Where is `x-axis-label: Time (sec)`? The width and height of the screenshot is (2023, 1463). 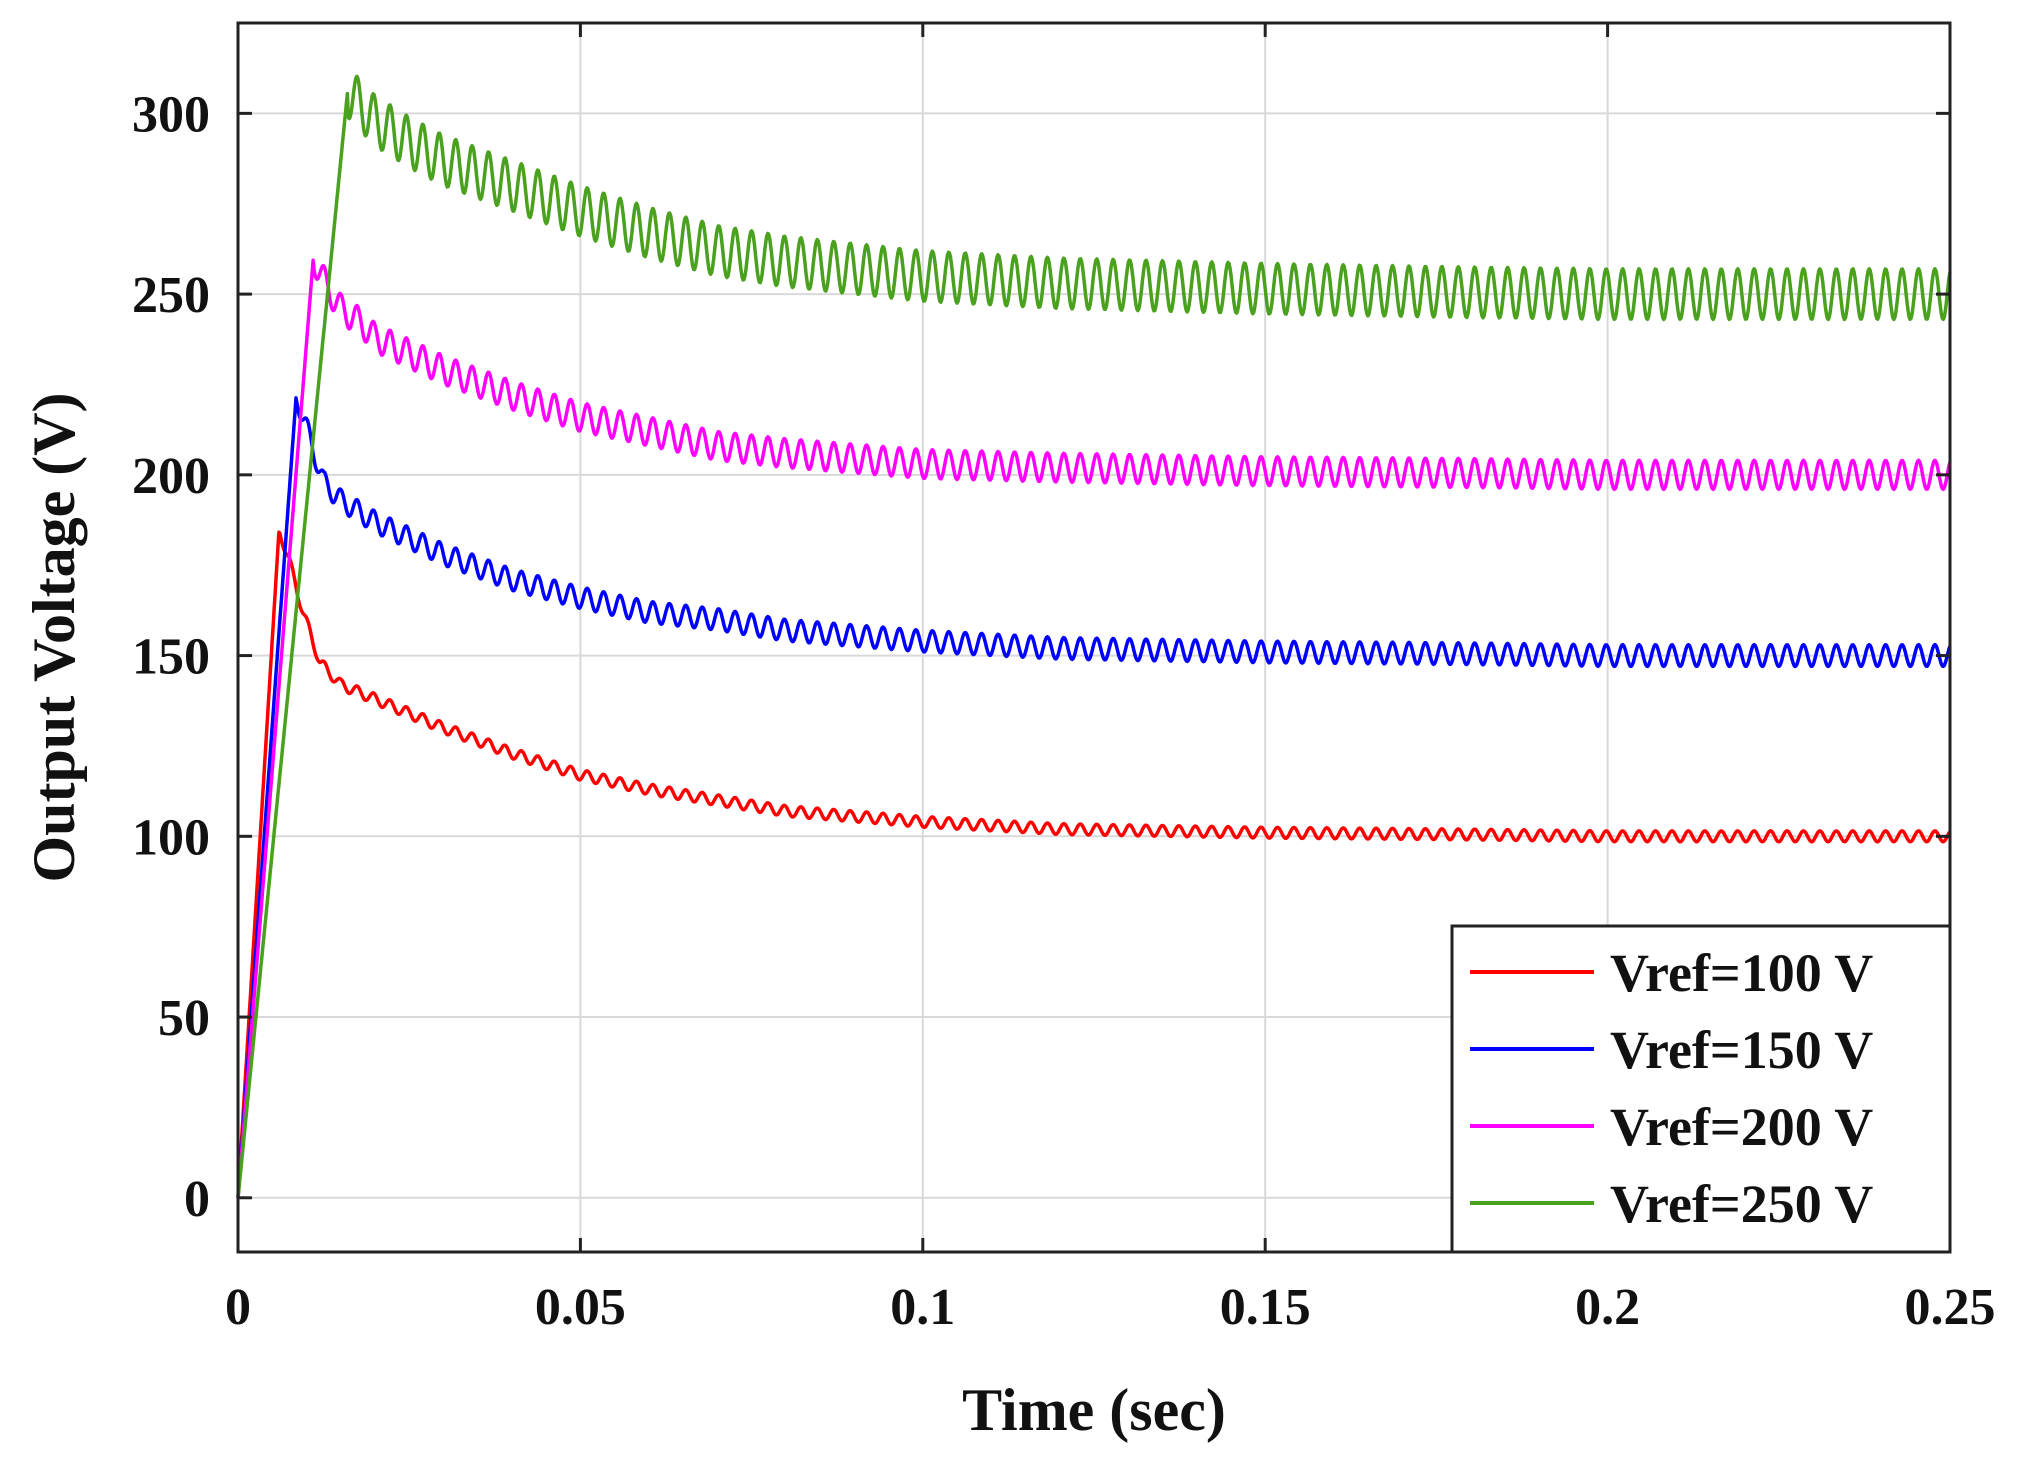
x-axis-label: Time (sec) is located at coordinates (1094, 1410).